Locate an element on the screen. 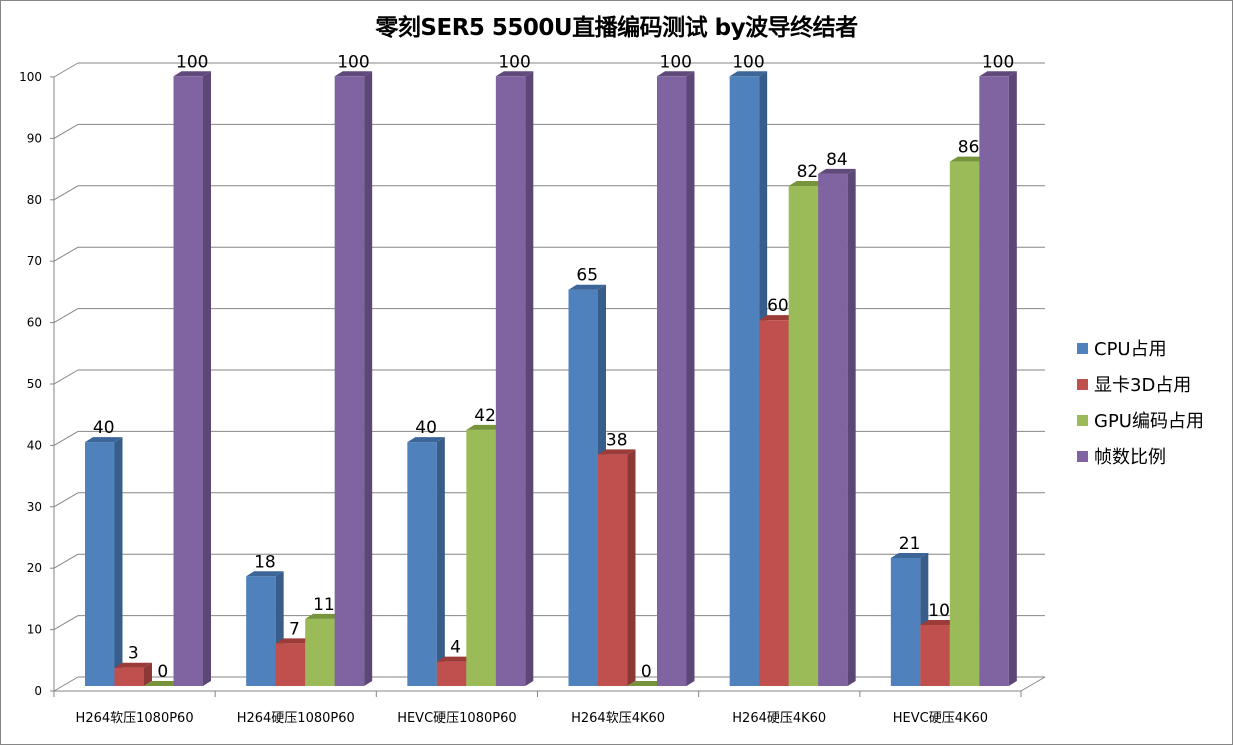  data-label: 11 is located at coordinates (324, 605).